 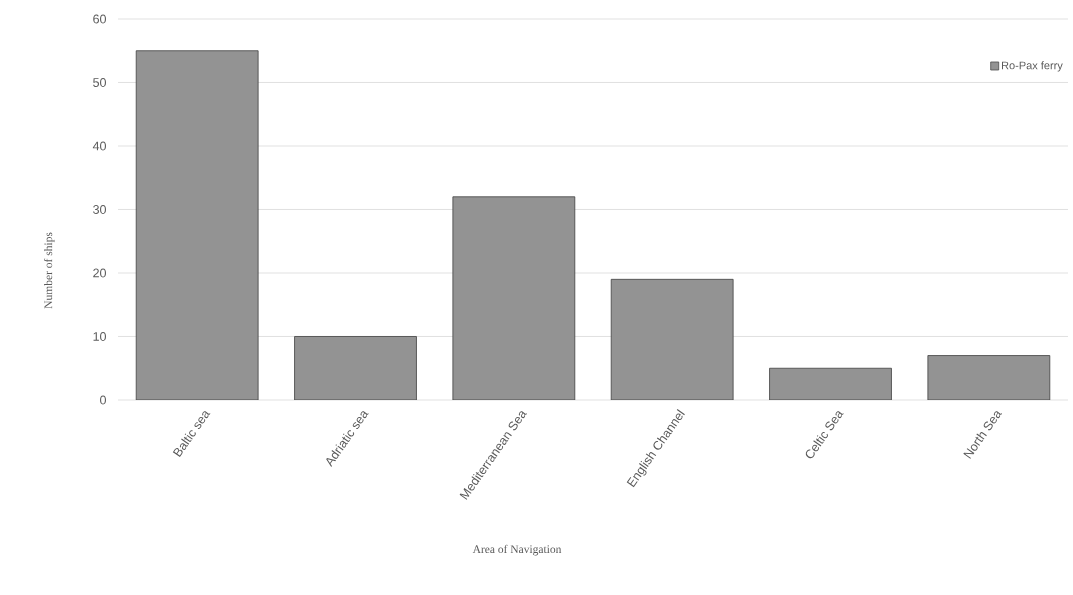 I want to click on y-axis-title: Number of ships, so click(x=49, y=270).